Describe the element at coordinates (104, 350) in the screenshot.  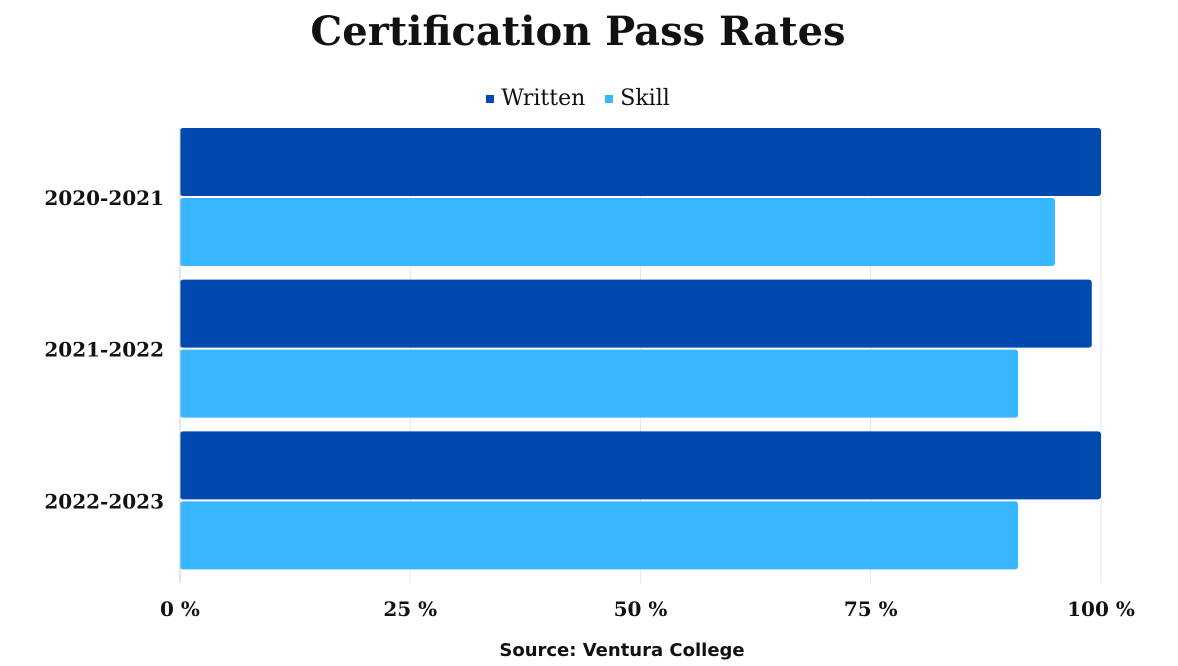
I see `category-label-1: 2021-2022` at that location.